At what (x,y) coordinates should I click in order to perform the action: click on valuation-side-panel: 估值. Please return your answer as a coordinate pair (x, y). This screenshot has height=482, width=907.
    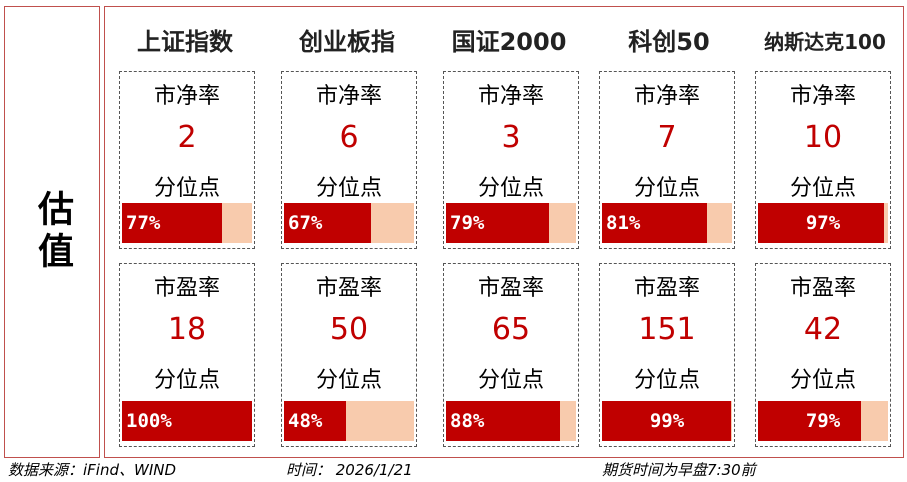
    Looking at the image, I should click on (52, 232).